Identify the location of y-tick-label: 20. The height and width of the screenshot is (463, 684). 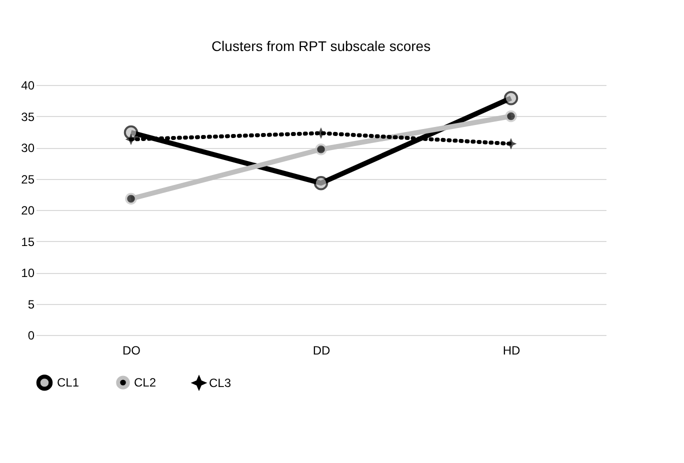
(28, 211).